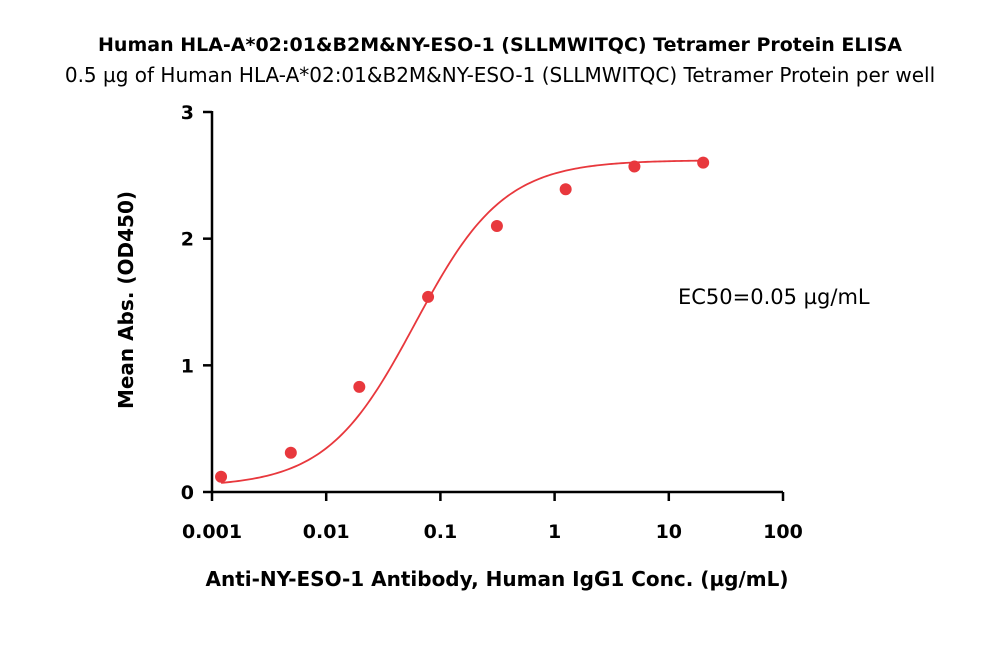 This screenshot has height=653, width=1000. What do you see at coordinates (187, 493) in the screenshot?
I see `y-tick-label: 0` at bounding box center [187, 493].